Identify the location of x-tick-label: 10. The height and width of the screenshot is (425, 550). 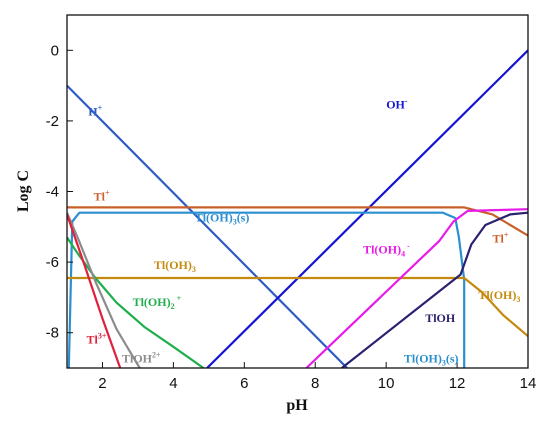
(386, 383).